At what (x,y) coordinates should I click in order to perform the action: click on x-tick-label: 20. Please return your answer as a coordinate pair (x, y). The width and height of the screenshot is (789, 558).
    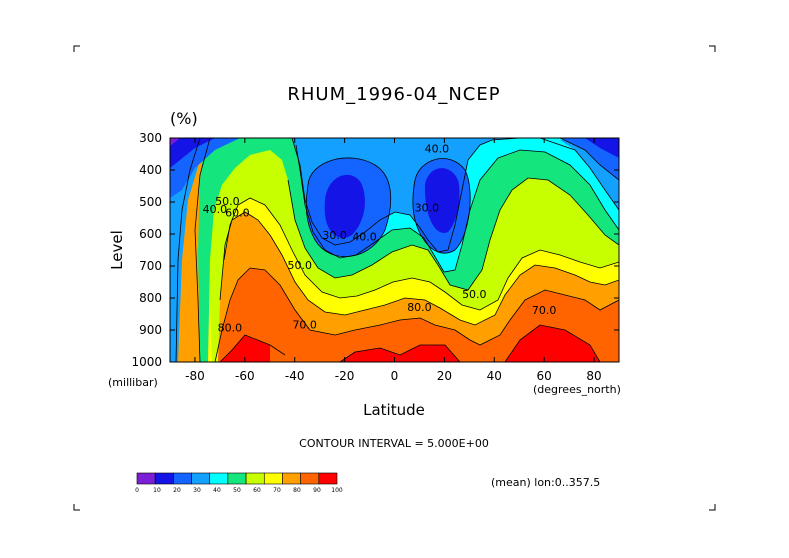
    Looking at the image, I should click on (444, 376).